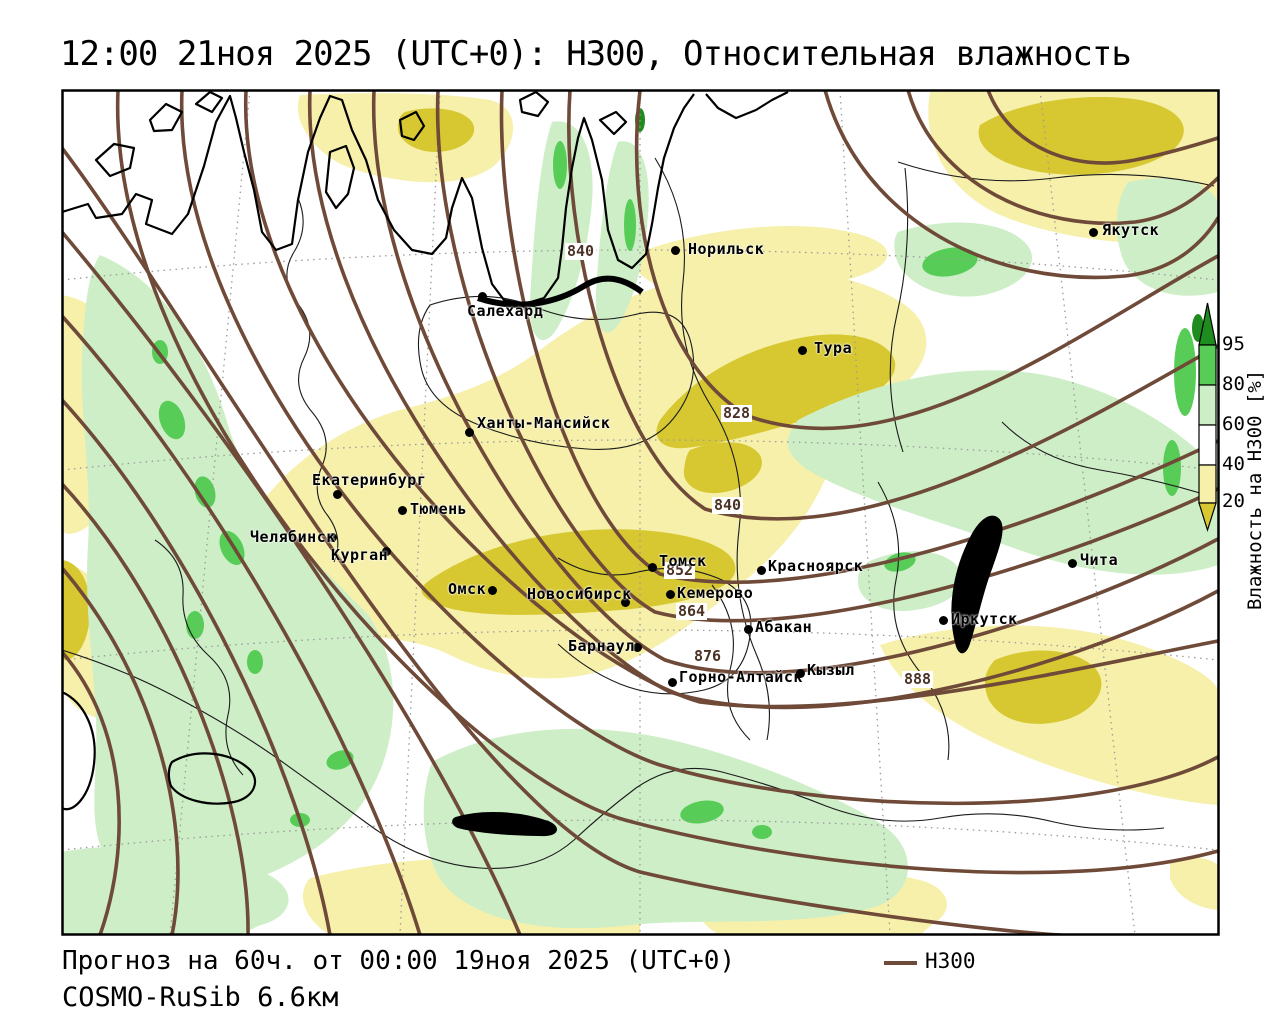 Image resolution: width=1280 pixels, height=1024 pixels. Describe the element at coordinates (900, 963) in the screenshot. I see `legend-contour-sample` at that location.